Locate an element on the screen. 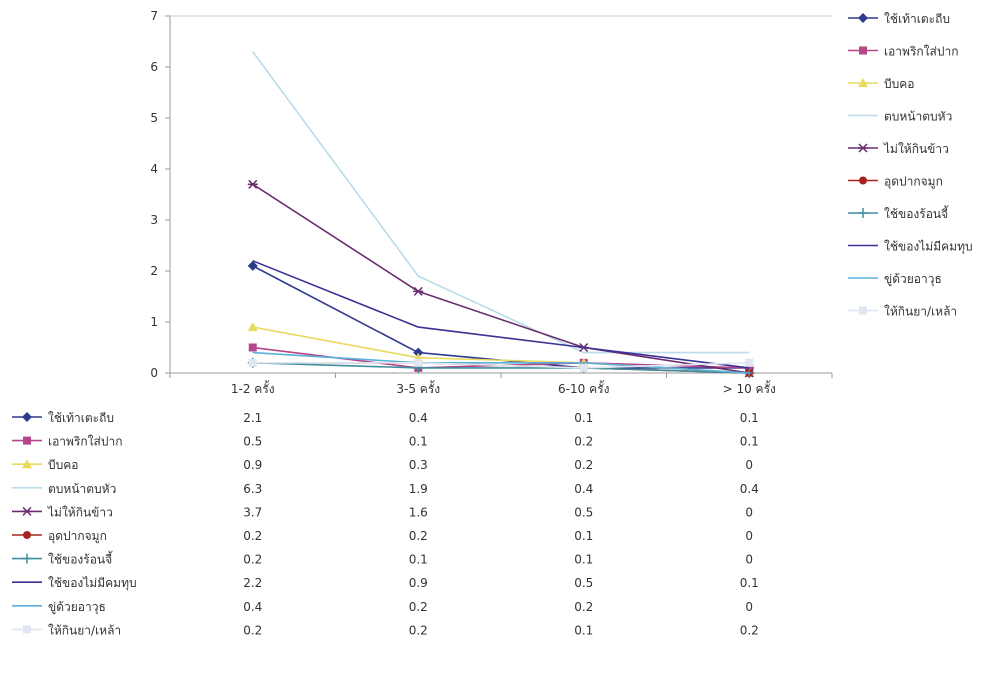 The width and height of the screenshot is (1007, 673). legend-label: เอาพริกใส่ปาก is located at coordinates (921, 52).